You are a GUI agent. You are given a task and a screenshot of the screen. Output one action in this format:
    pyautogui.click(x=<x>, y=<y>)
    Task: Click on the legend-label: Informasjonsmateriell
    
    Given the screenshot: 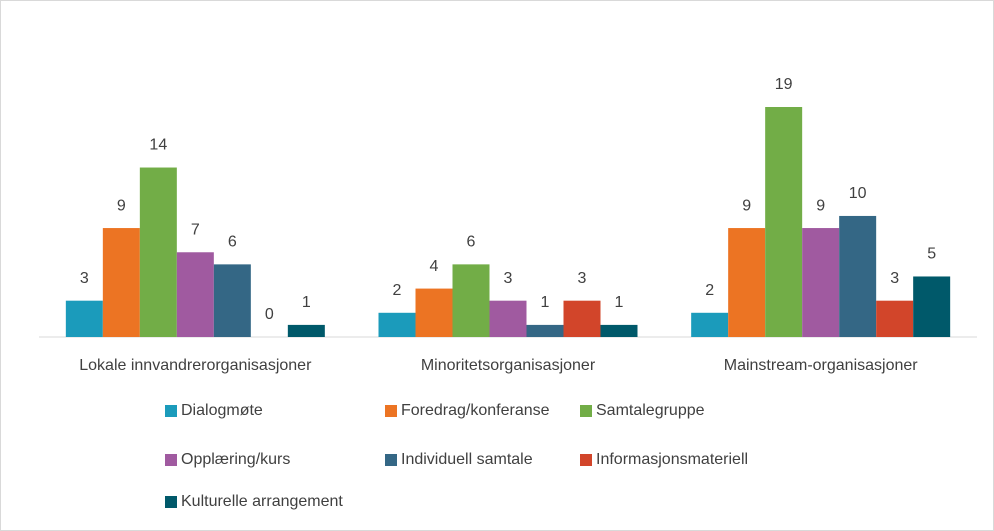 What is the action you would take?
    pyautogui.click(x=672, y=459)
    